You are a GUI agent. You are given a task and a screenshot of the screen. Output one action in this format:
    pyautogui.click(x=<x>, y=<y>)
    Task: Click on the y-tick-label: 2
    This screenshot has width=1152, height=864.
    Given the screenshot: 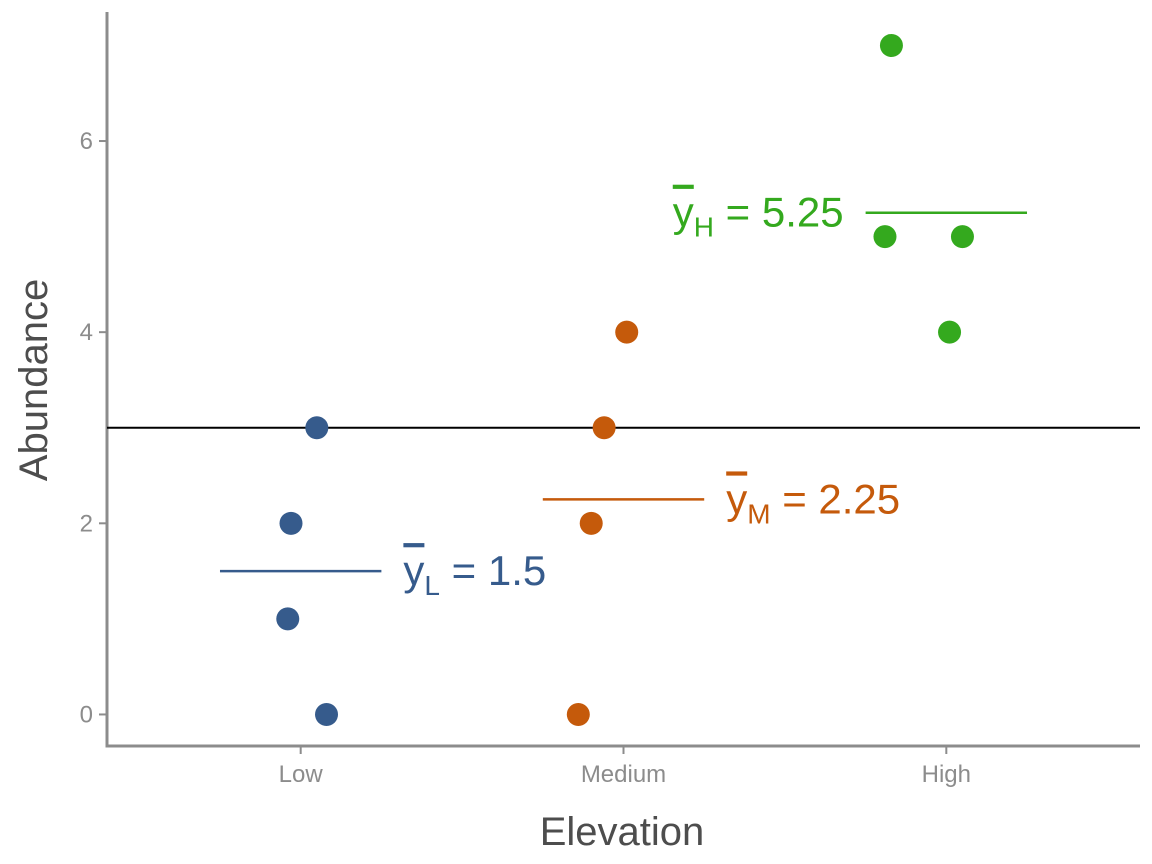 What is the action you would take?
    pyautogui.click(x=86, y=523)
    